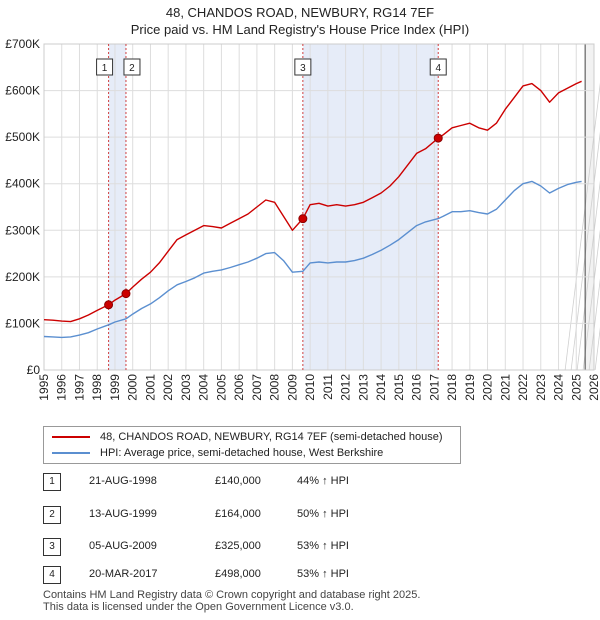 The image size is (600, 620). I want to click on sale-date: 05-AUG-2009, so click(123, 546).